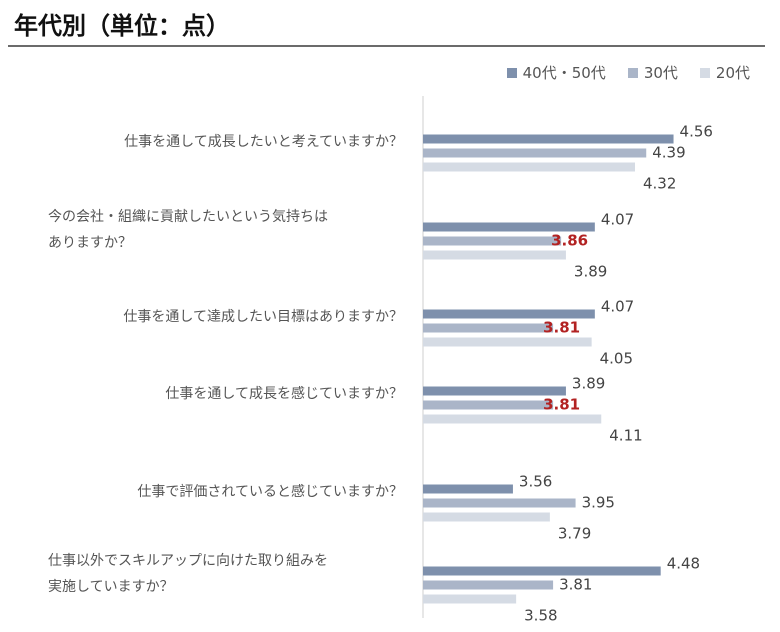 The image size is (780, 632). What do you see at coordinates (569, 241) in the screenshot?
I see `value-label: 3.86` at bounding box center [569, 241].